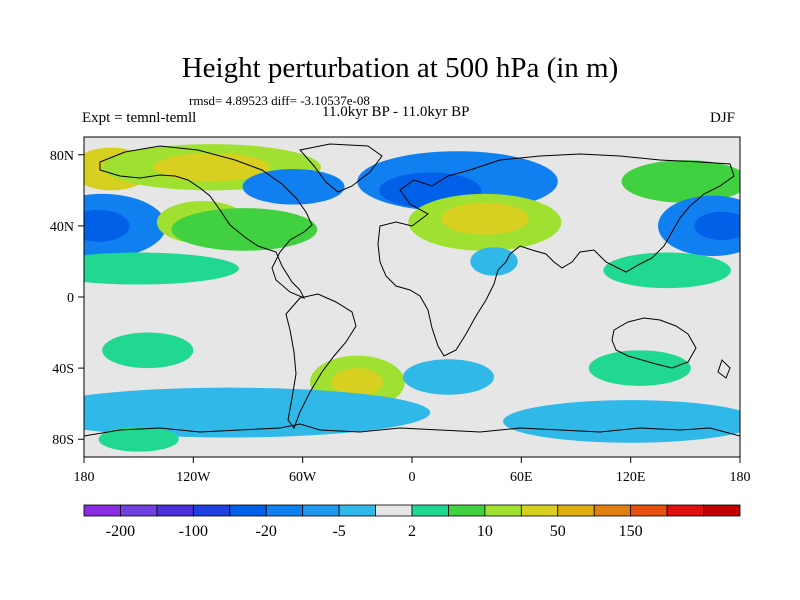  What do you see at coordinates (723, 118) in the screenshot?
I see `season-label: DJF` at bounding box center [723, 118].